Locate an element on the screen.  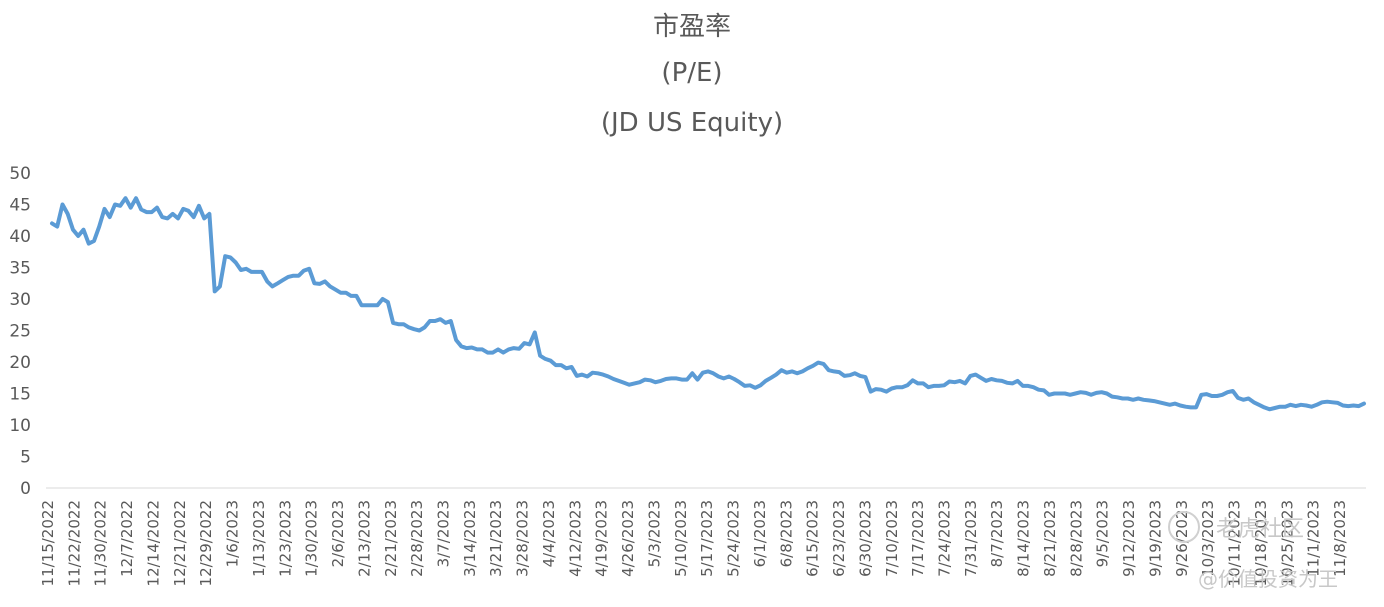
x-tick-label: 11/15/2022 is located at coordinates (48, 543).